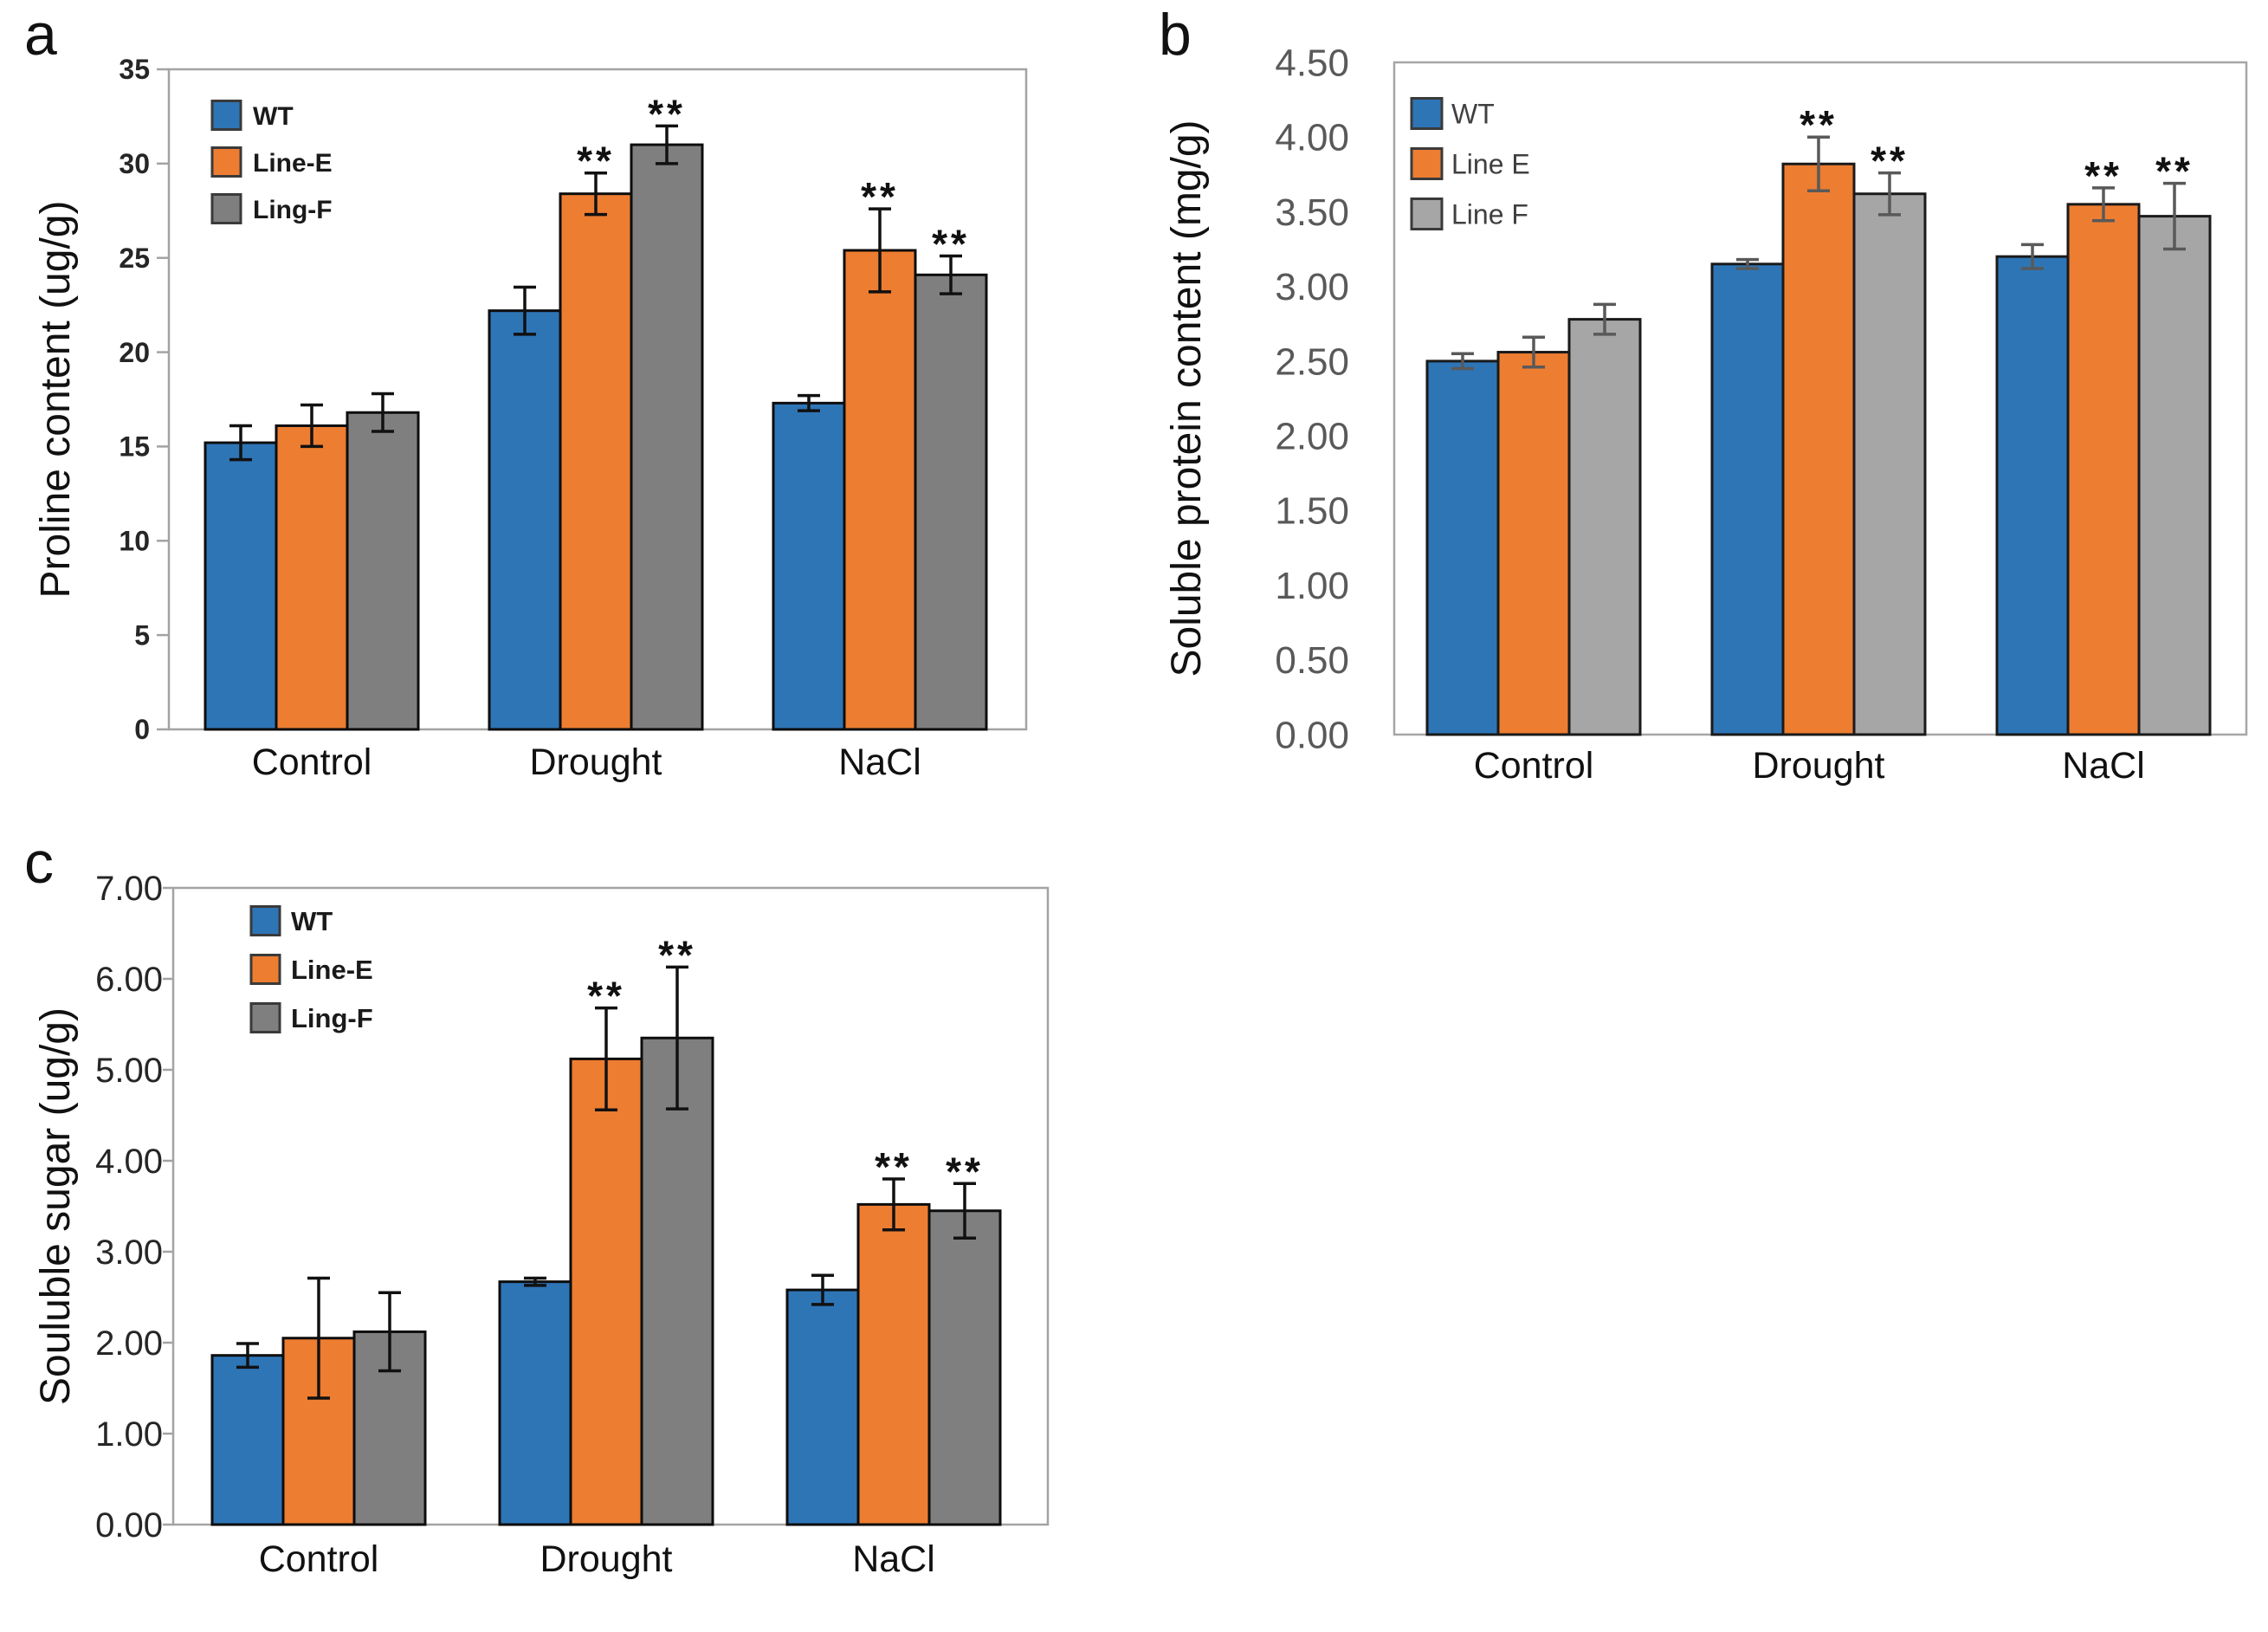 Image resolution: width=2268 pixels, height=1632 pixels. Describe the element at coordinates (2103, 469) in the screenshot. I see `bar-Line E-NaCl` at that location.